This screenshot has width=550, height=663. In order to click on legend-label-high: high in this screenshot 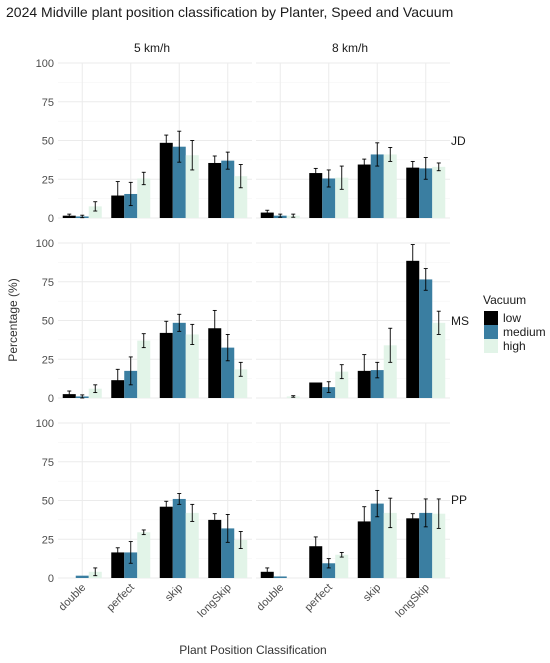, I will do `click(514, 346)`.